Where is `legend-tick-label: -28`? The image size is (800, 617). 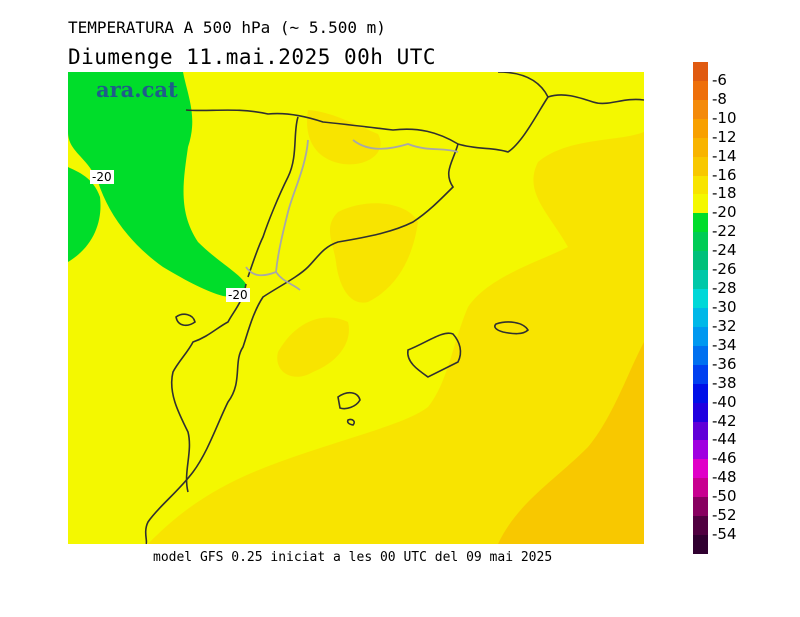 legend-tick-label: -28 is located at coordinates (724, 288).